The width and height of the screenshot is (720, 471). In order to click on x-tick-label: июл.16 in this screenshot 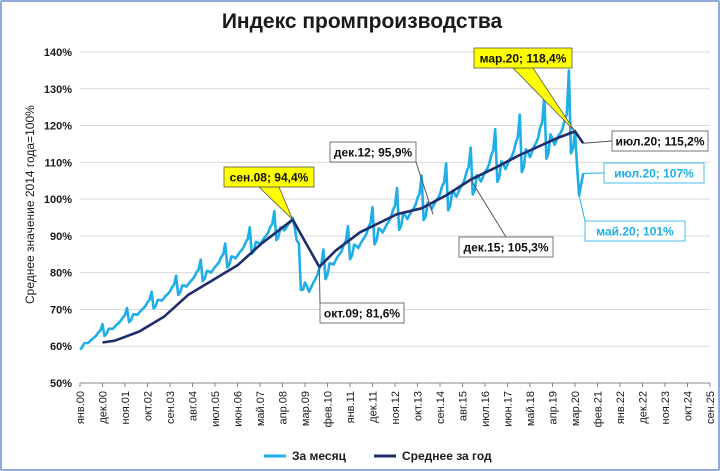, I will do `click(486, 409)`.